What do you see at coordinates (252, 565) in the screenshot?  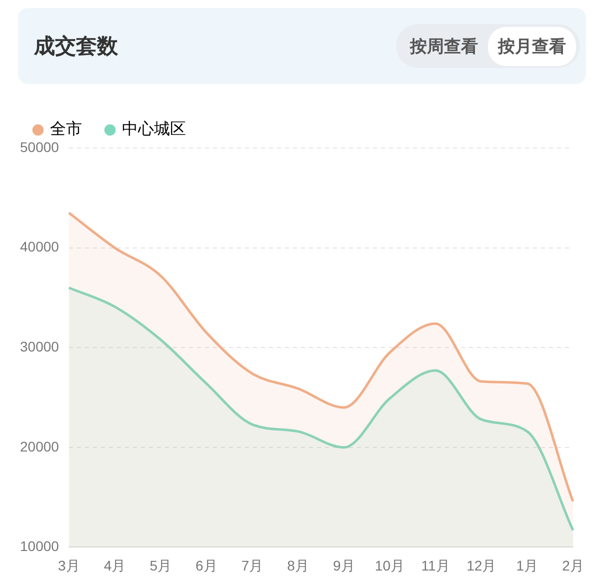 I see `x-tick-label: 7月` at bounding box center [252, 565].